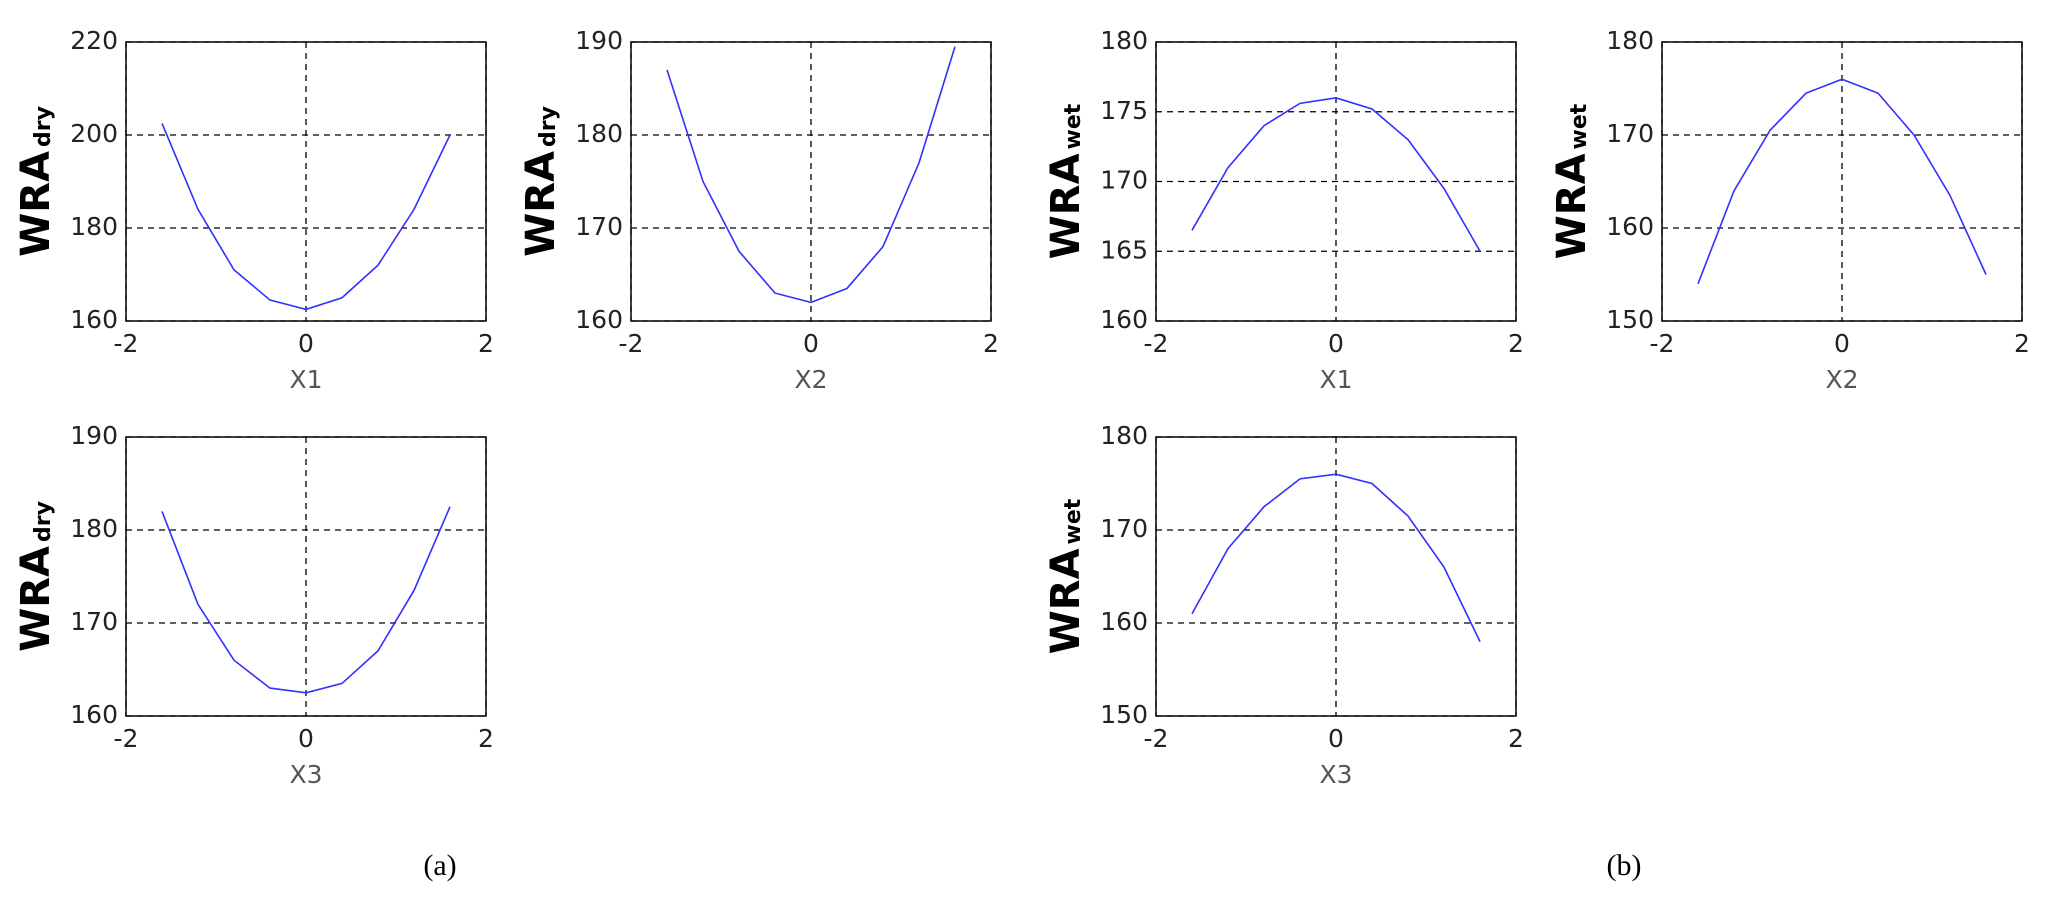 Image resolution: width=2056 pixels, height=908 pixels. I want to click on y-tick-label: 220, so click(94, 40).